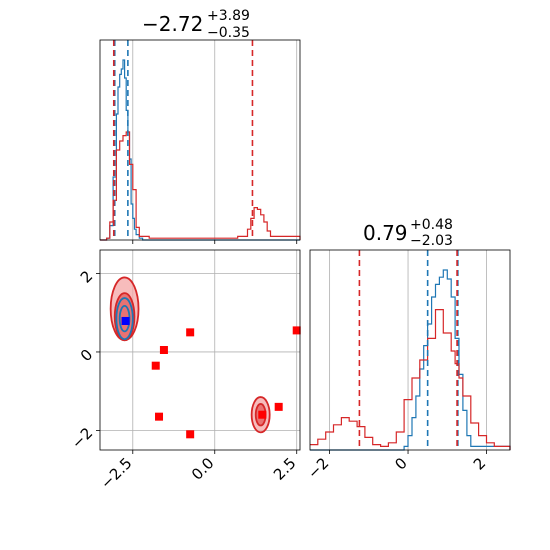 The image size is (550, 550). I want to click on param2-marginal-frame, so click(410, 350).